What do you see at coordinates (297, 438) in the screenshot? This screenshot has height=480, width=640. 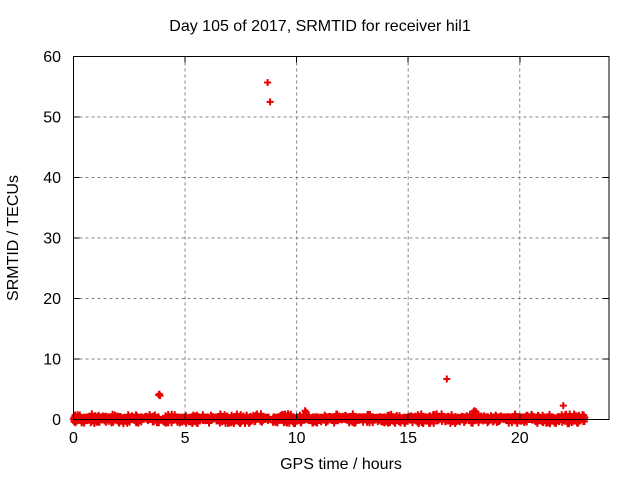 I see `x-tick-label: 10` at bounding box center [297, 438].